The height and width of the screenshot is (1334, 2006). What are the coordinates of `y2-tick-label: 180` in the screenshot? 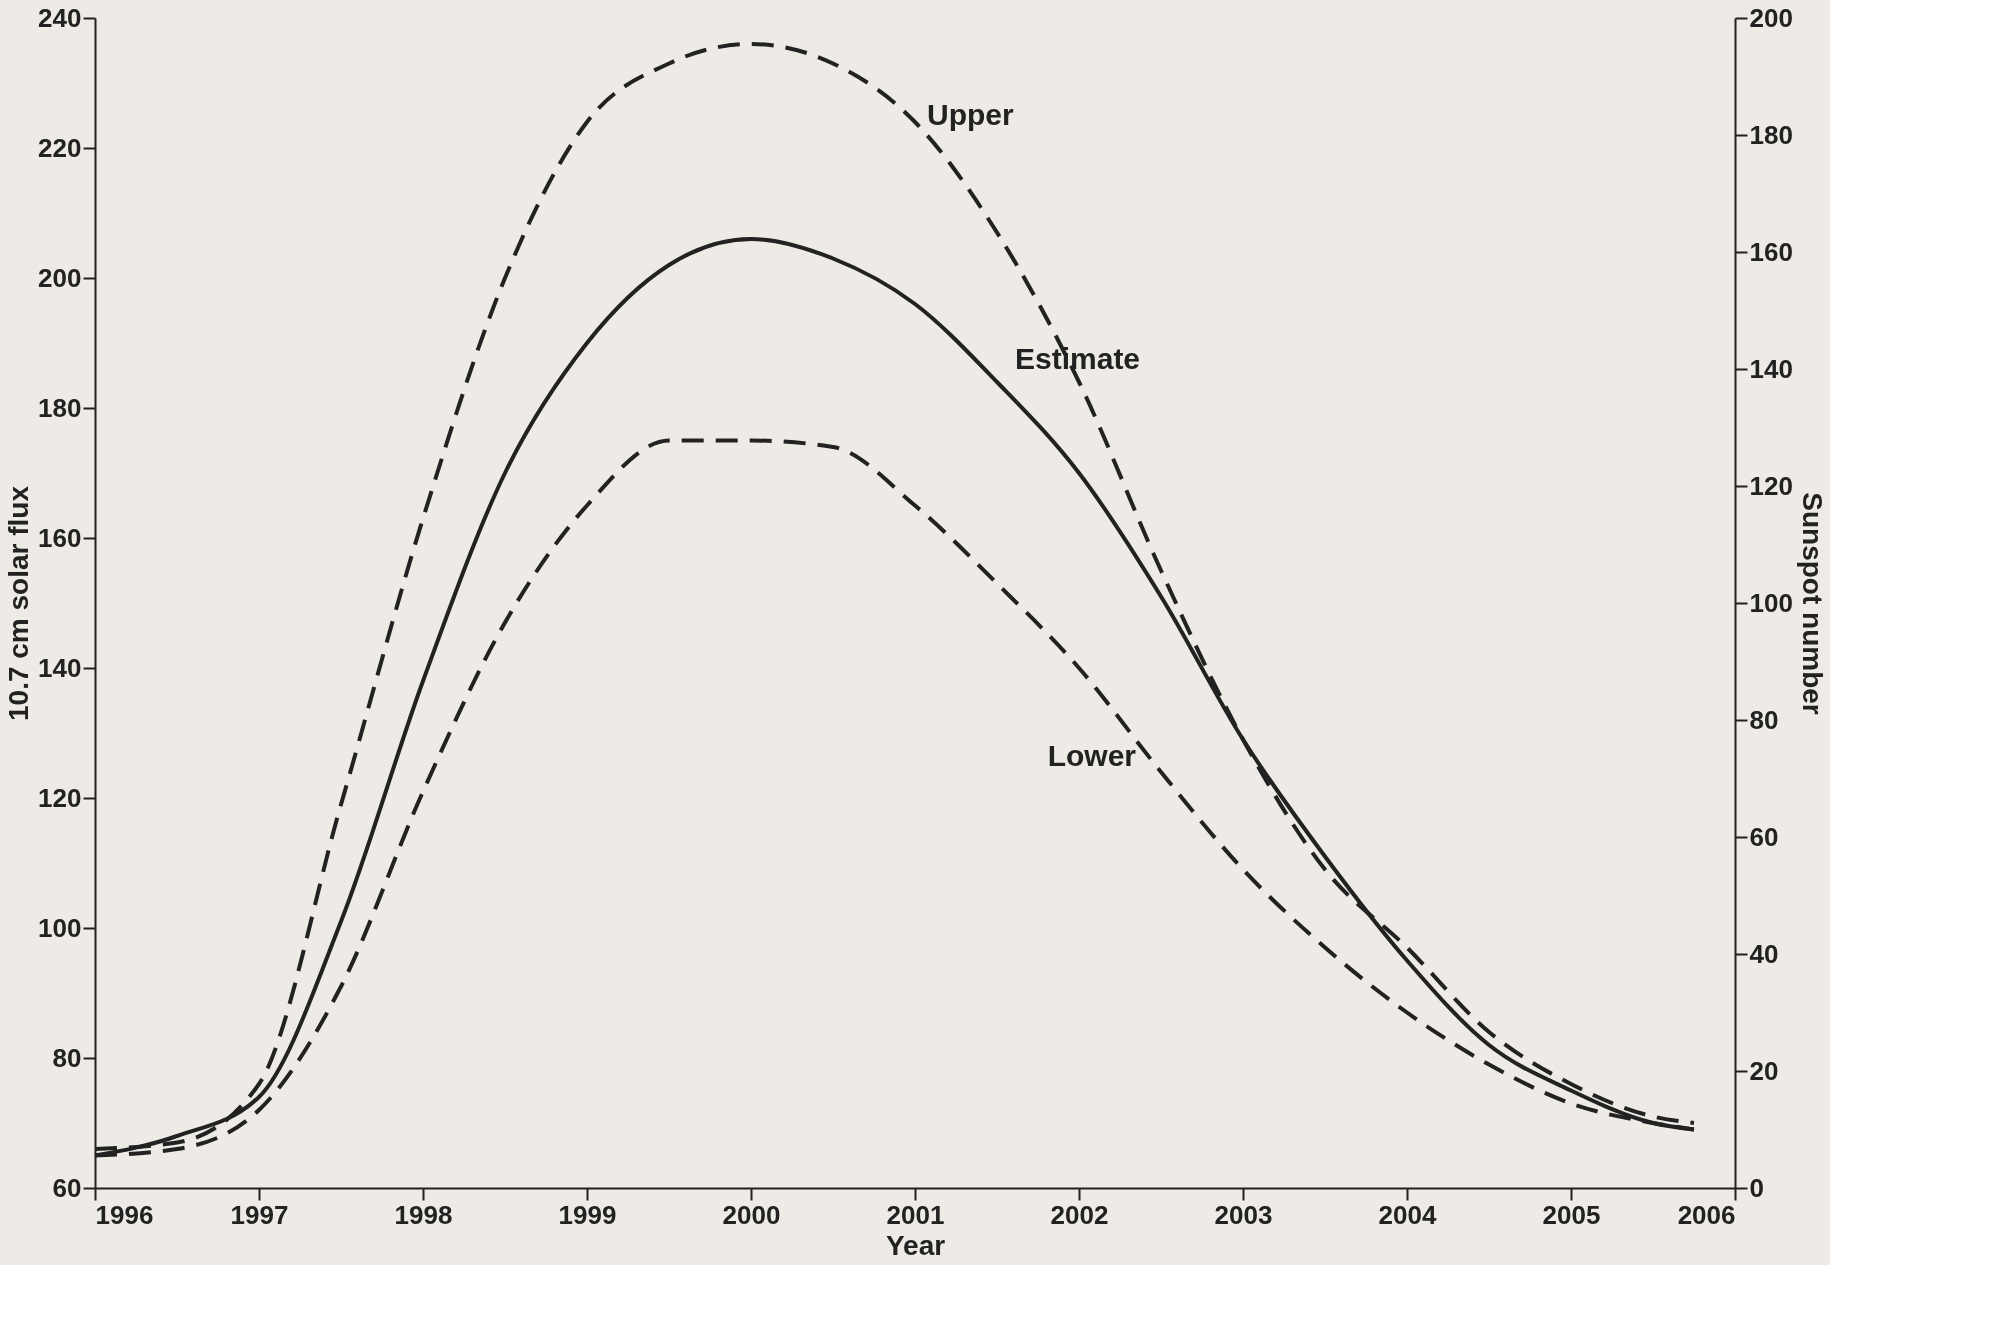 It's located at (1771, 134).